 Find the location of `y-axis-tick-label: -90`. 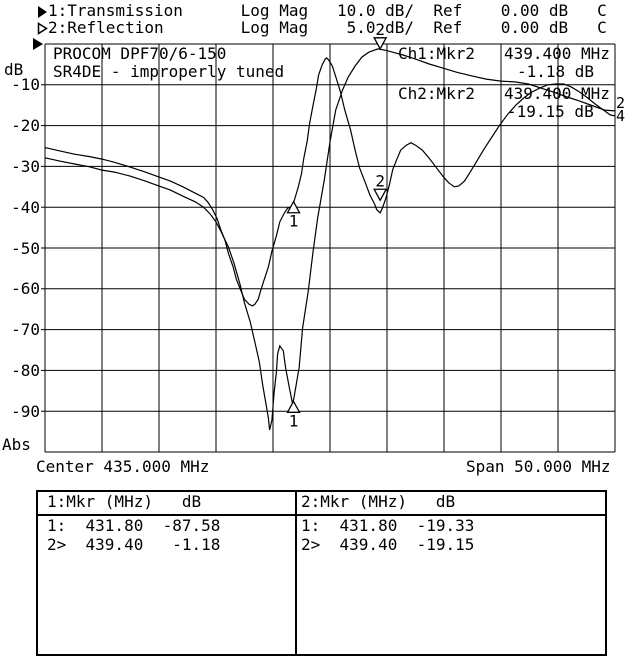

y-axis-tick-label: -90 is located at coordinates (25, 411).